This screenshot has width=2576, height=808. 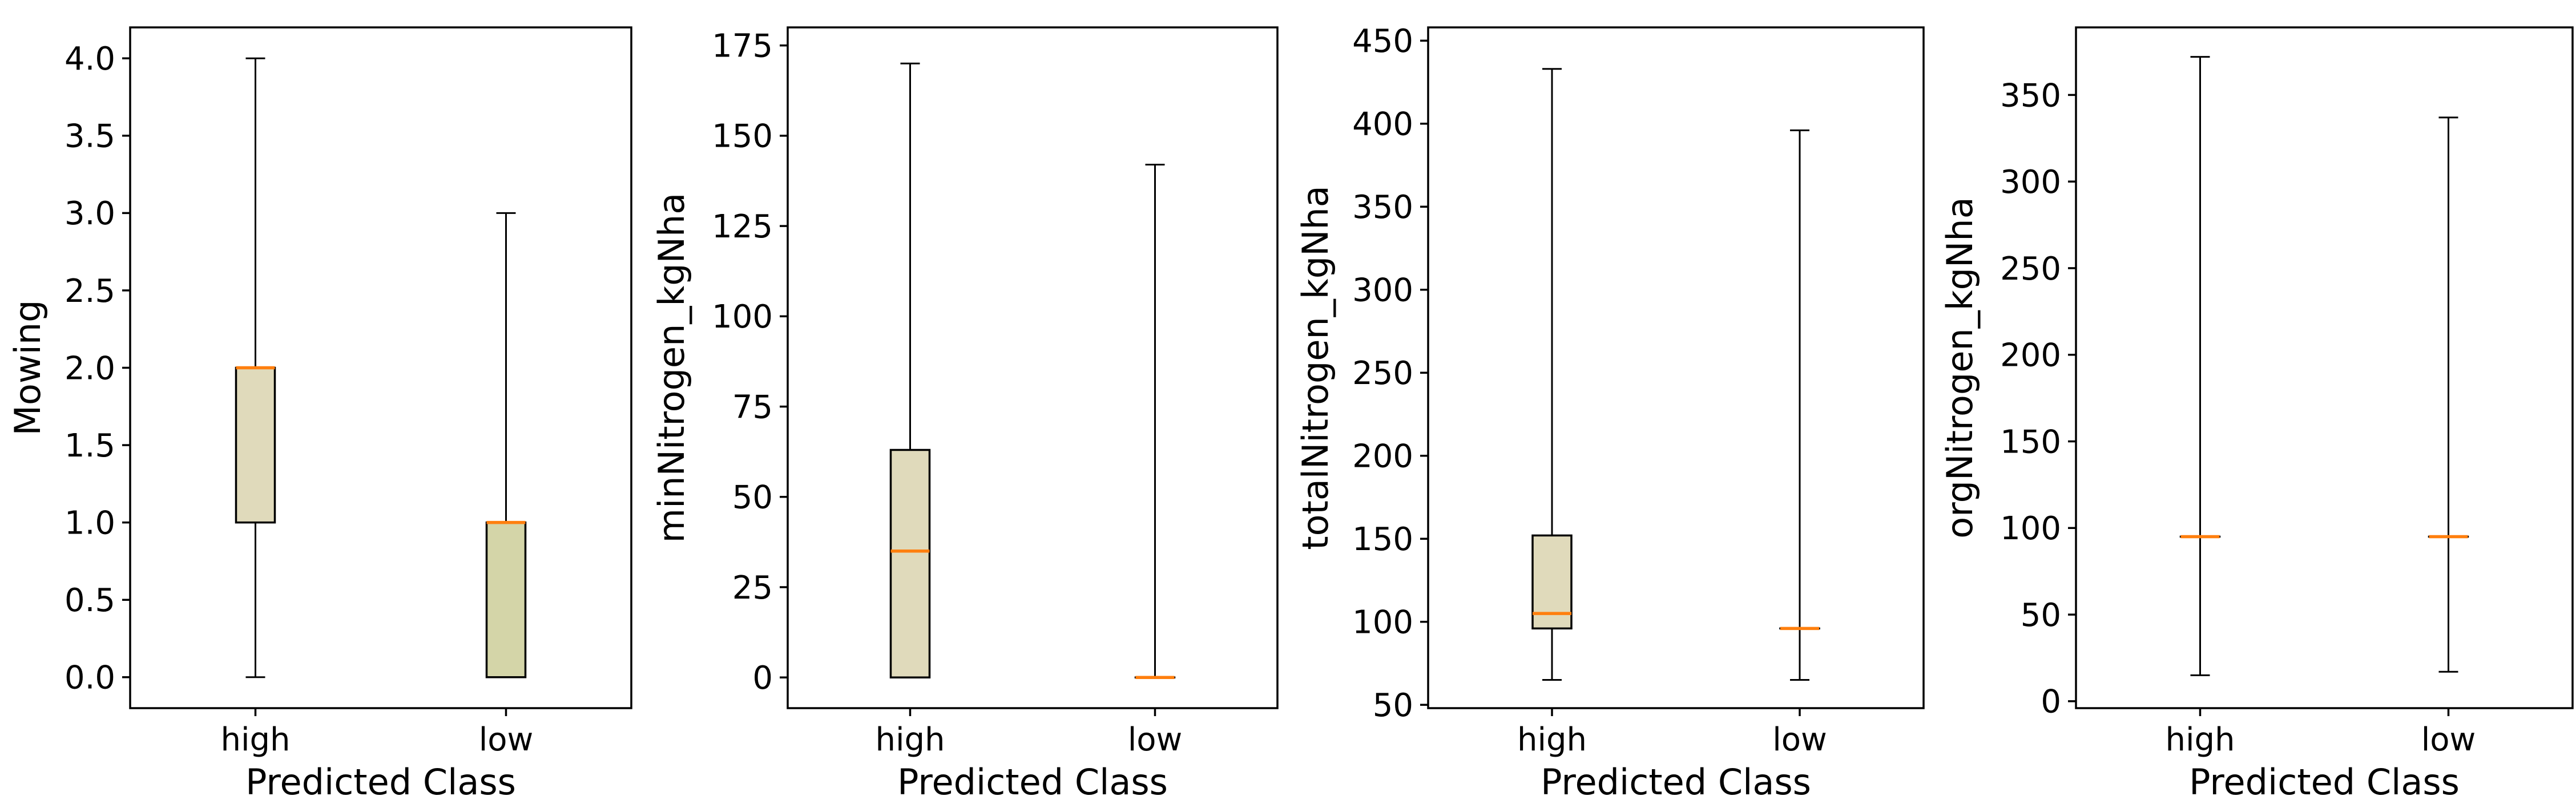 I want to click on y-tick-label: 4.0, so click(x=90, y=59).